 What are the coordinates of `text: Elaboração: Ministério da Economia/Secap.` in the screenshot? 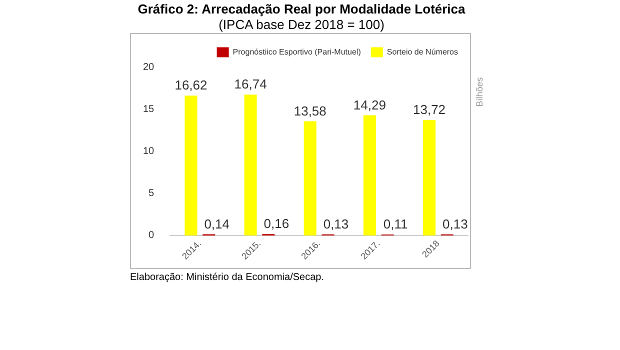 It's located at (227, 277).